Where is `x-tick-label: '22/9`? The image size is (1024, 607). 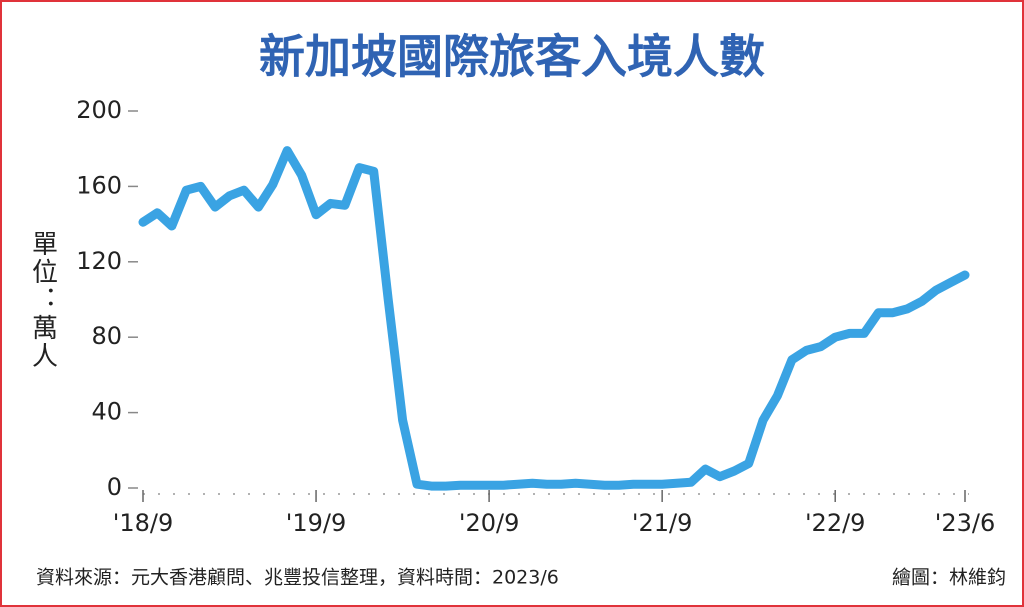 x-tick-label: '22/9 is located at coordinates (835, 523).